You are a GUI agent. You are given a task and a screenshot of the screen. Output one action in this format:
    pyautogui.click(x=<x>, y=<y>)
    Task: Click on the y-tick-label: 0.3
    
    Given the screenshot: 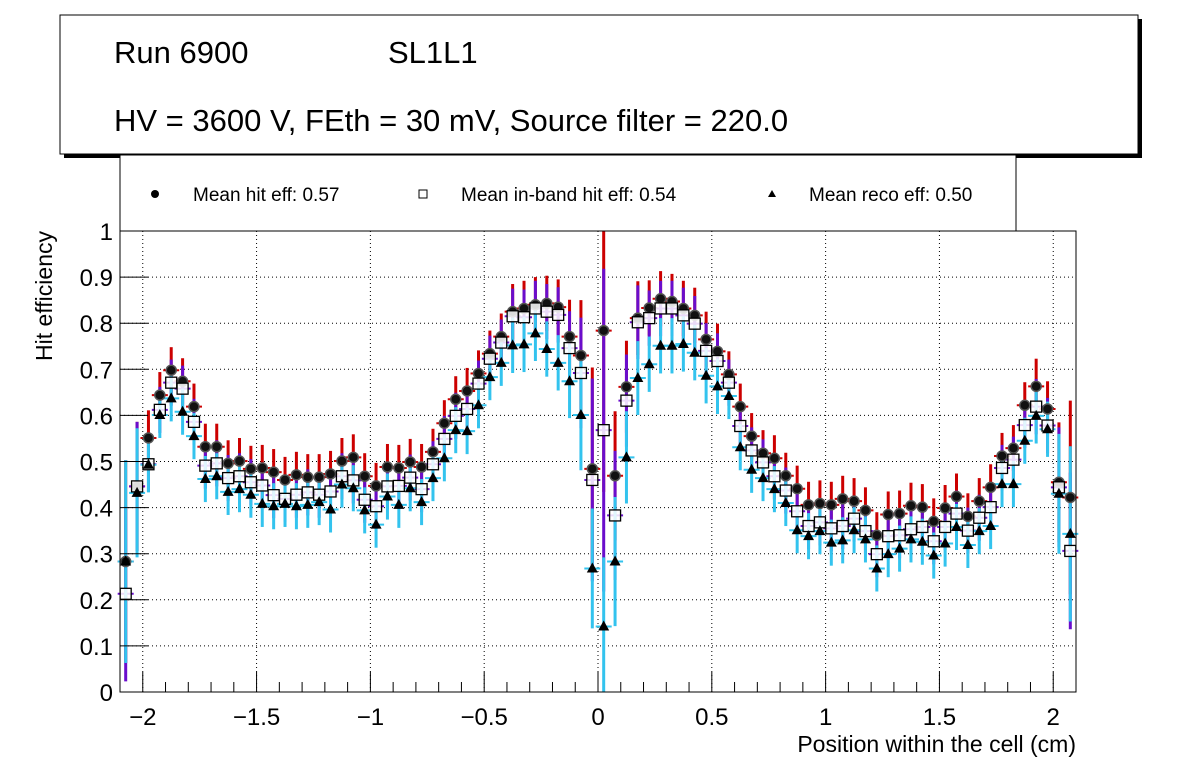 What is the action you would take?
    pyautogui.click(x=96, y=555)
    